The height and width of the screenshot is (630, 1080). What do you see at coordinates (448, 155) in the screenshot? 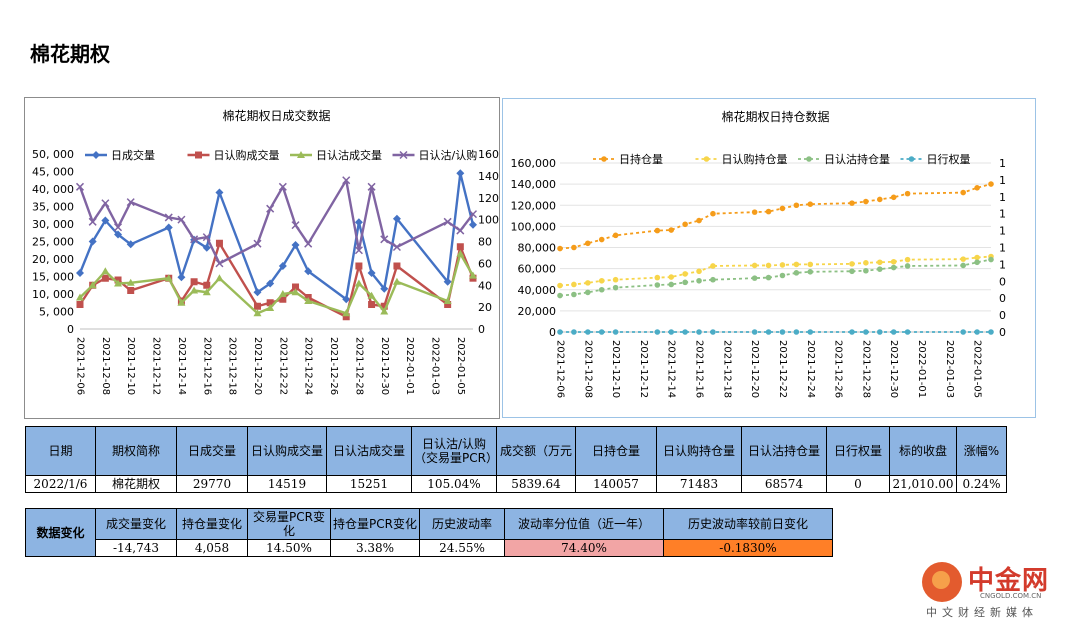
I see `legend-label: 日认沽/认购` at bounding box center [448, 155].